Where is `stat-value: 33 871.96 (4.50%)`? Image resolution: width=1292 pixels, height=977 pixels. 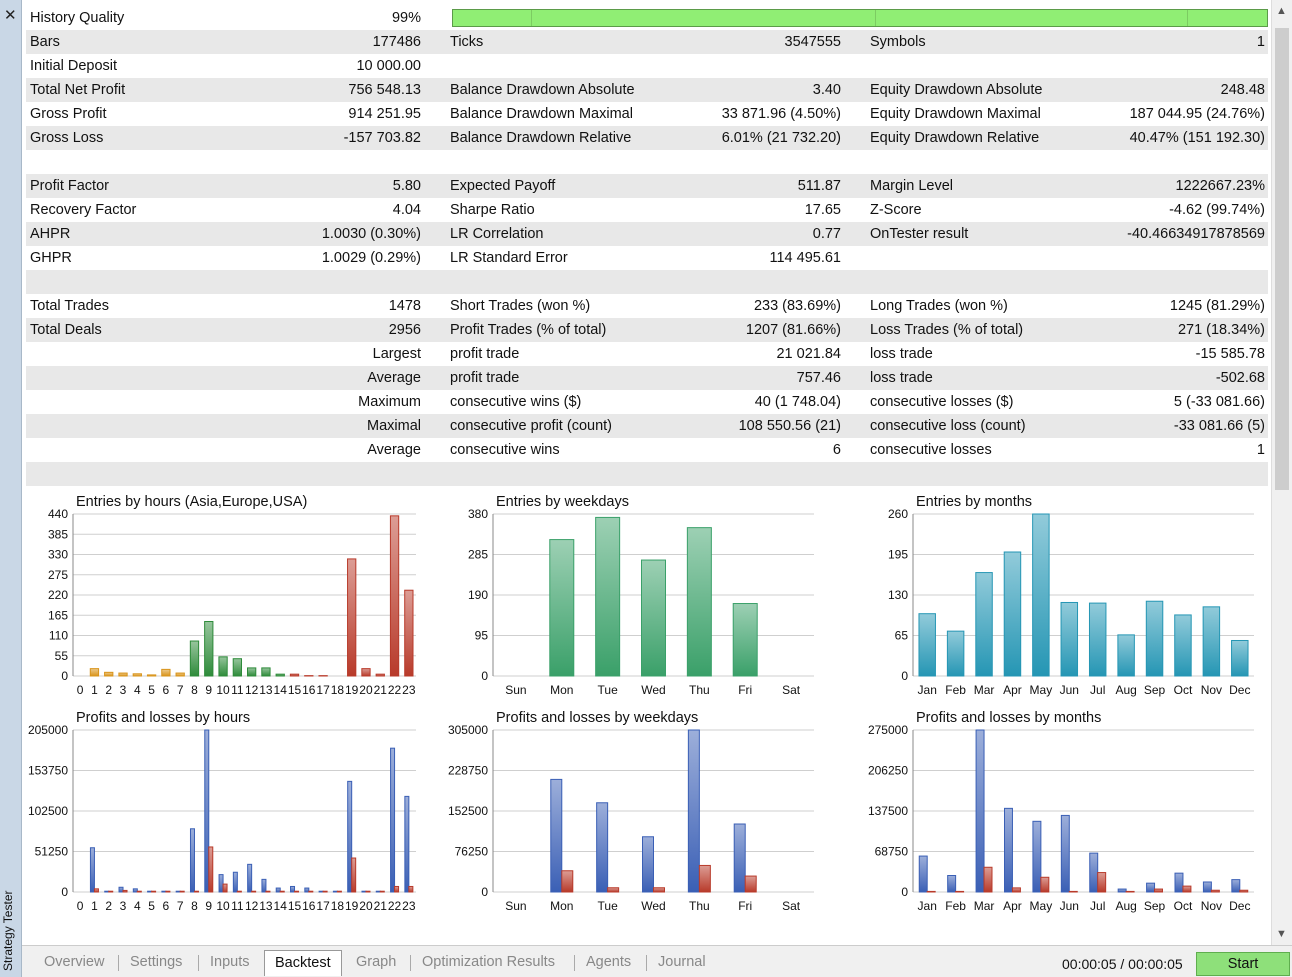 stat-value: 33 871.96 (4.50%) is located at coordinates (781, 114).